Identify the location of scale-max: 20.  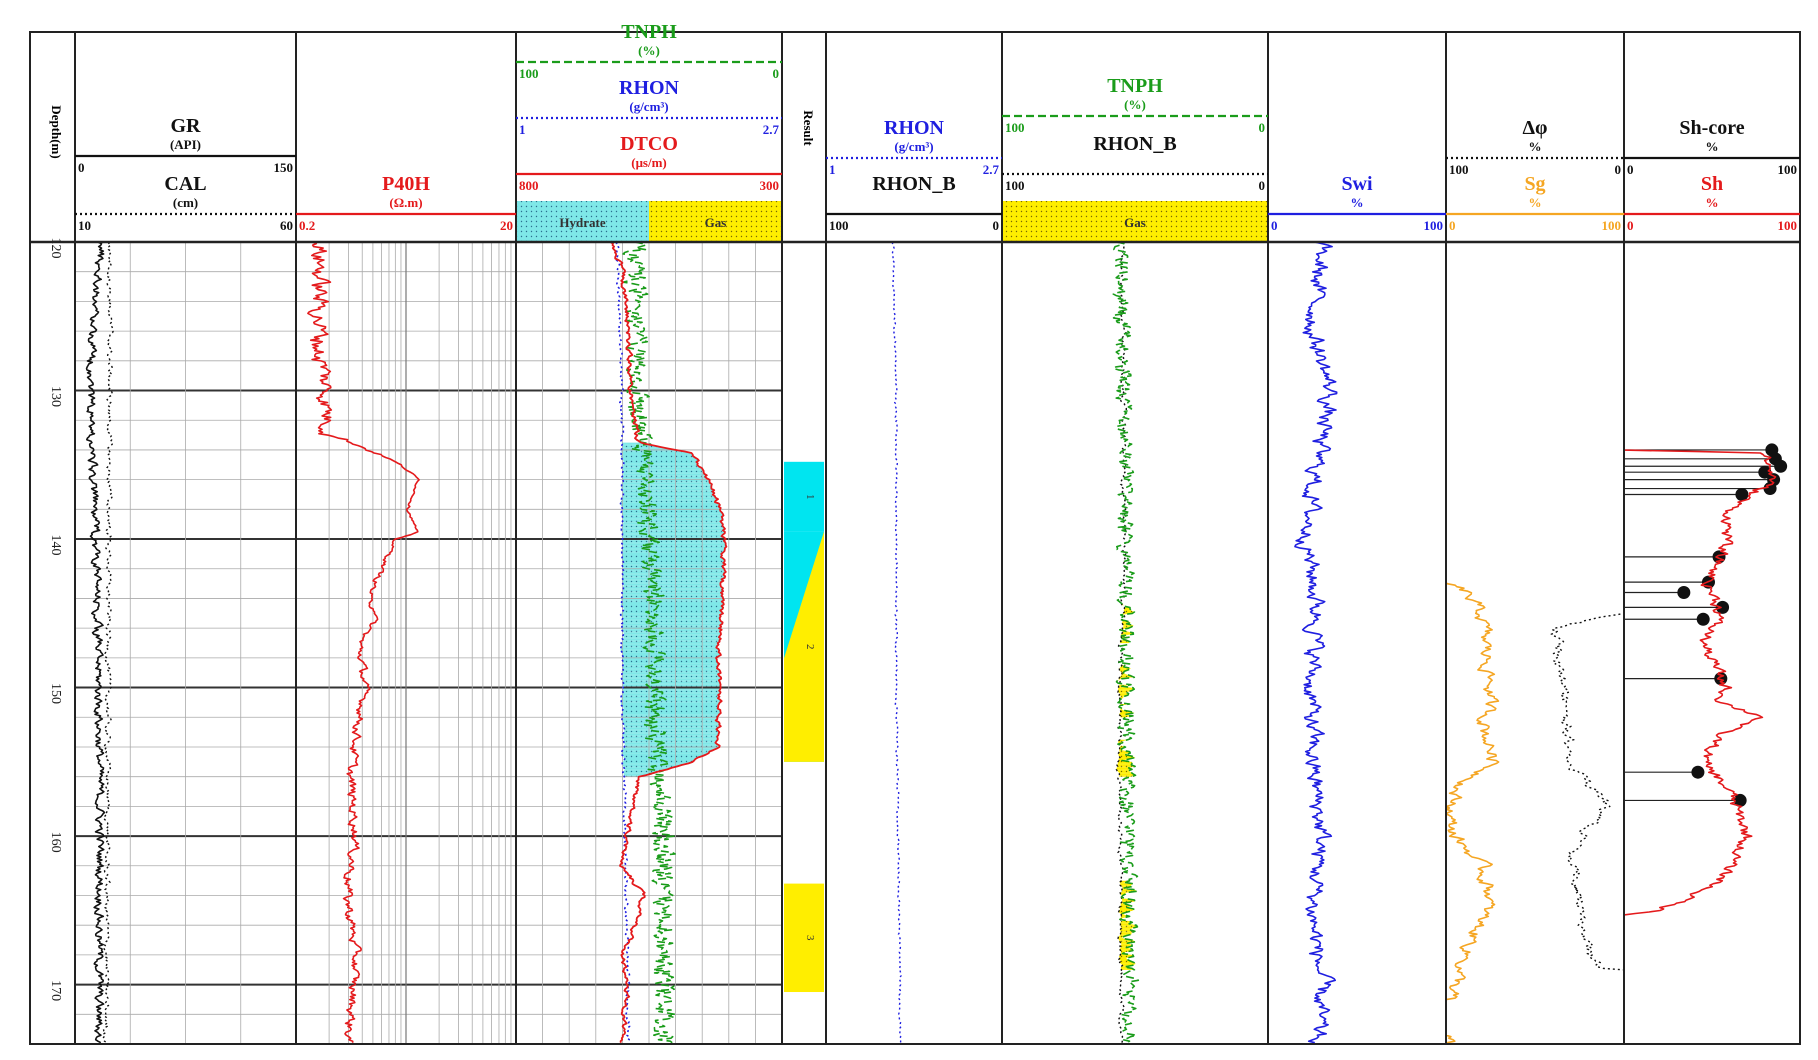
(506, 225).